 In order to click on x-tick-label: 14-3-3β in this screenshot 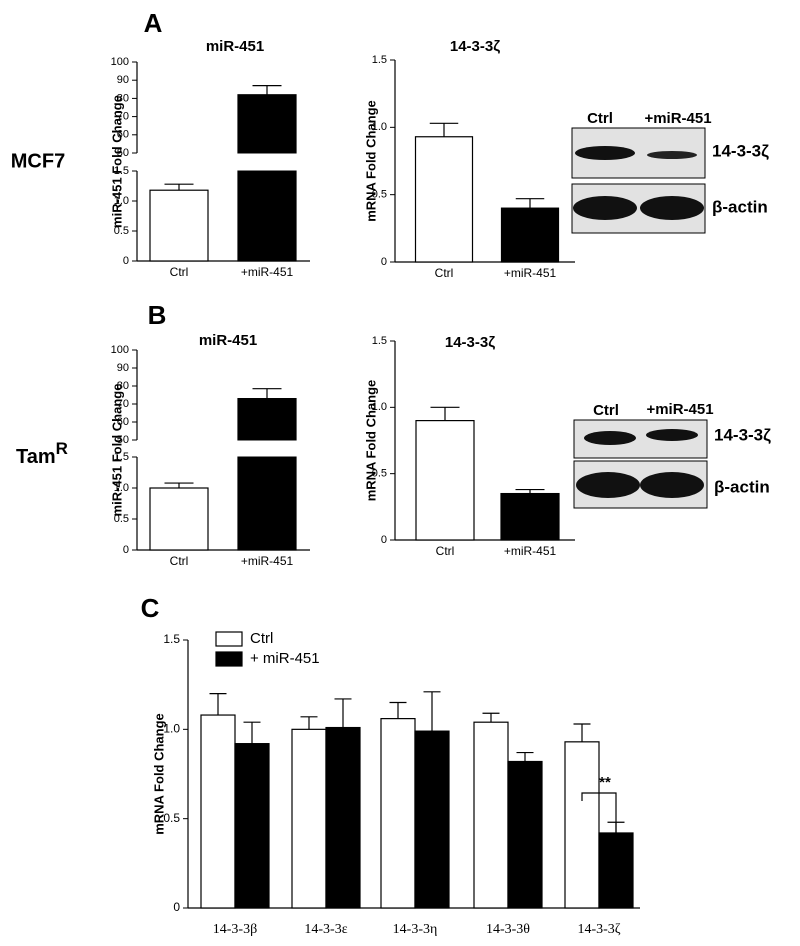, I will do `click(235, 929)`.